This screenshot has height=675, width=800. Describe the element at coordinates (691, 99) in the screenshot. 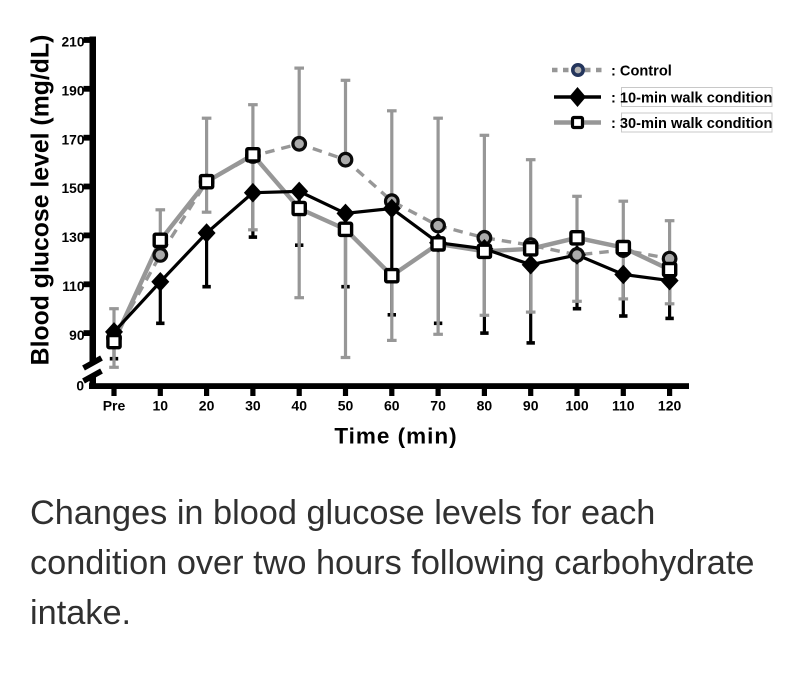

I see `svg-text:: 10-min walk condition: : 10-min walk condition` at that location.